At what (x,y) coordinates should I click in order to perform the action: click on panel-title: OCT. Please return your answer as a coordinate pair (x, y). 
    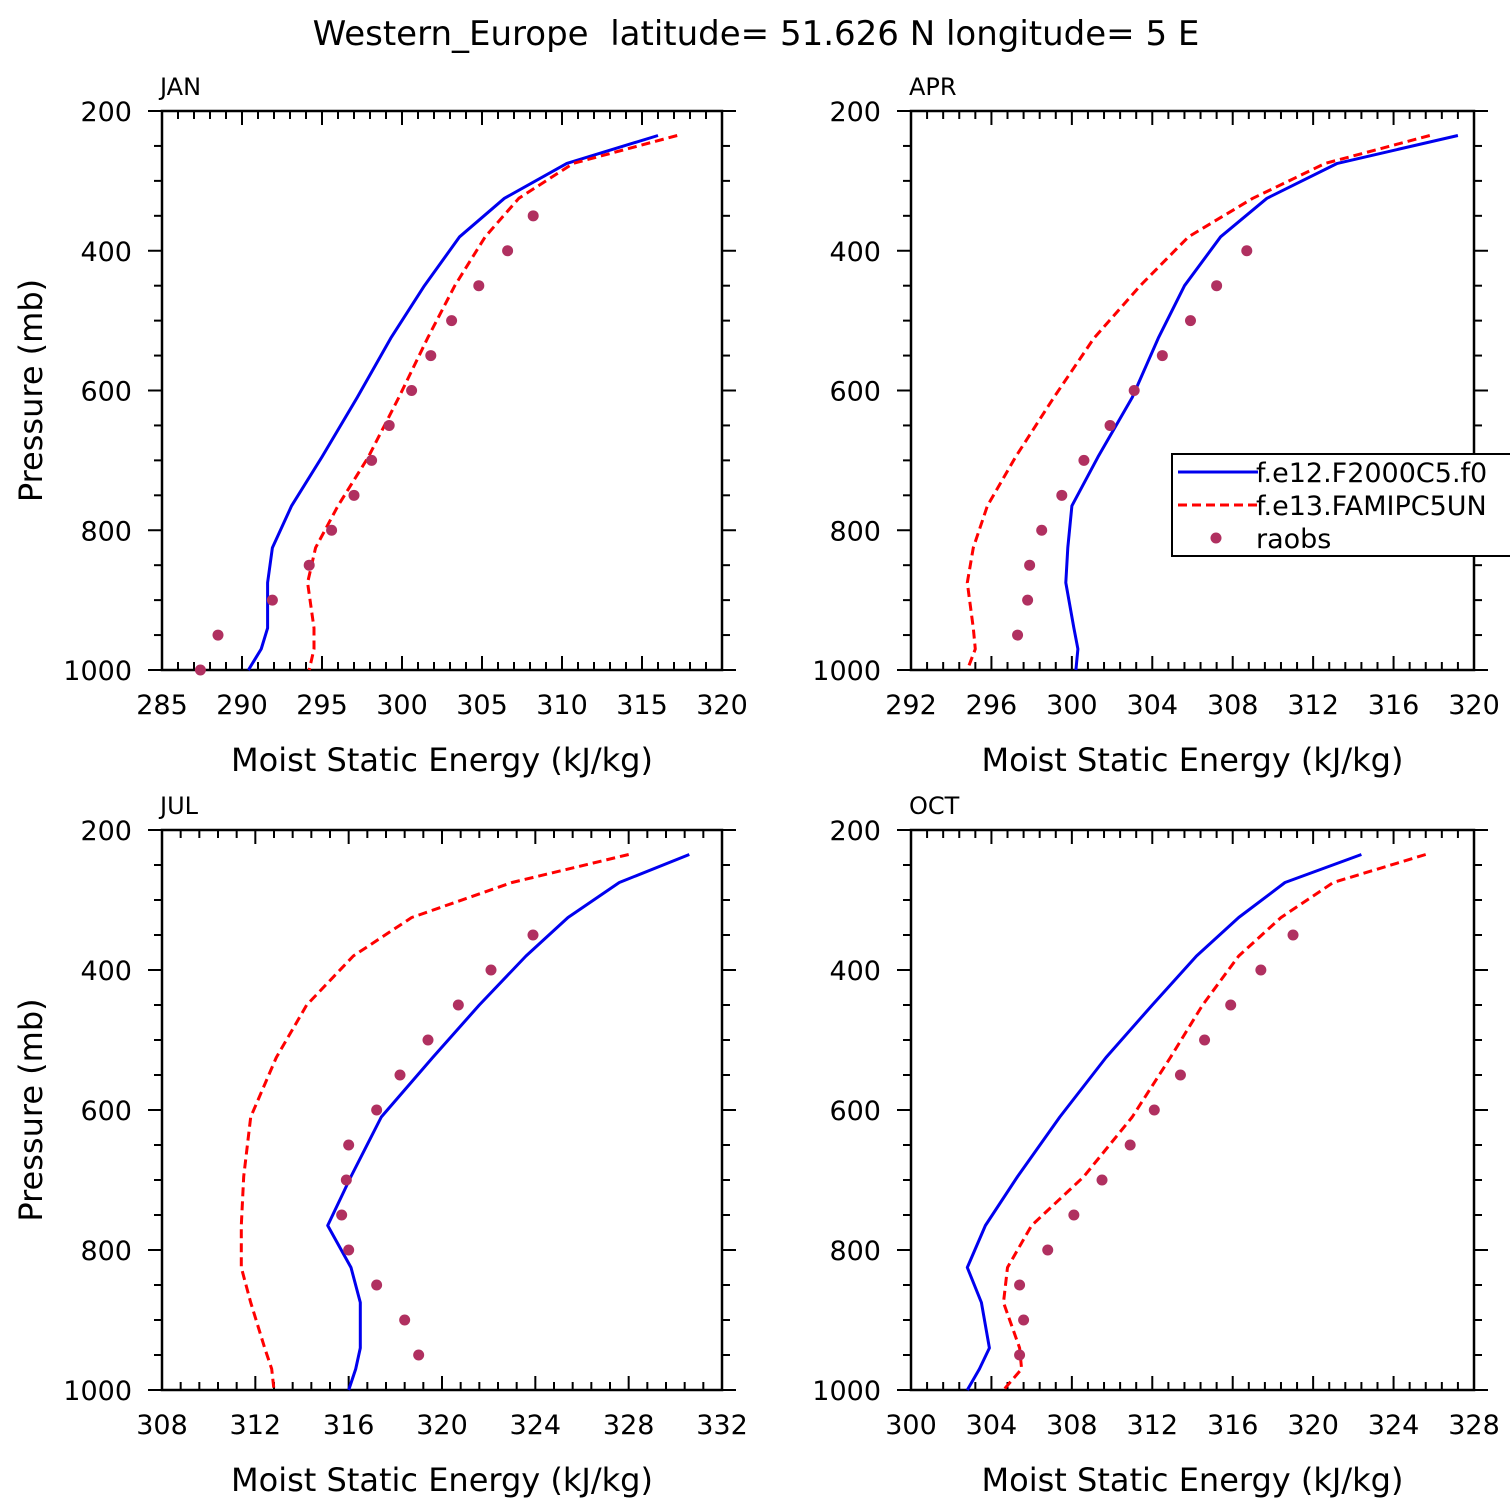
    Looking at the image, I should click on (934, 806).